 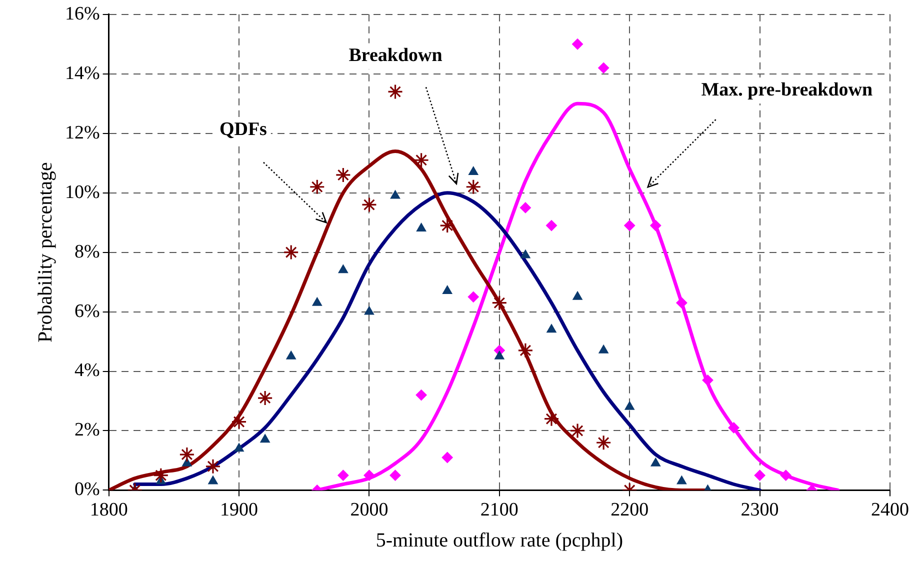 What do you see at coordinates (499, 510) in the screenshot?
I see `x-tick-label: 2100` at bounding box center [499, 510].